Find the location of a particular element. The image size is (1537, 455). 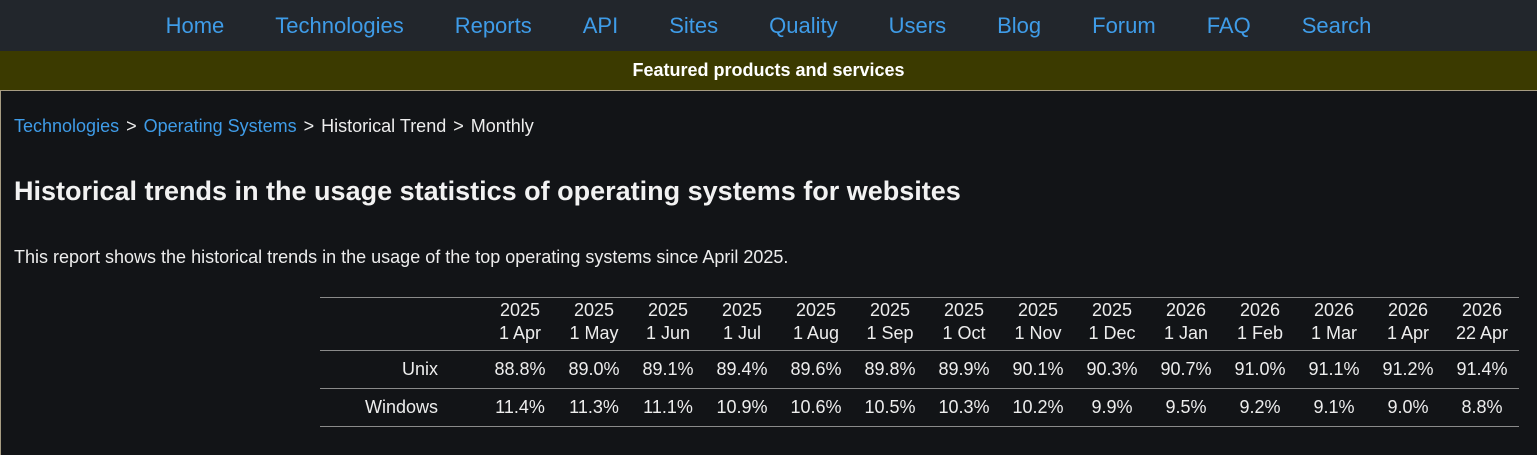

value-cell: 90.3% is located at coordinates (1112, 369).